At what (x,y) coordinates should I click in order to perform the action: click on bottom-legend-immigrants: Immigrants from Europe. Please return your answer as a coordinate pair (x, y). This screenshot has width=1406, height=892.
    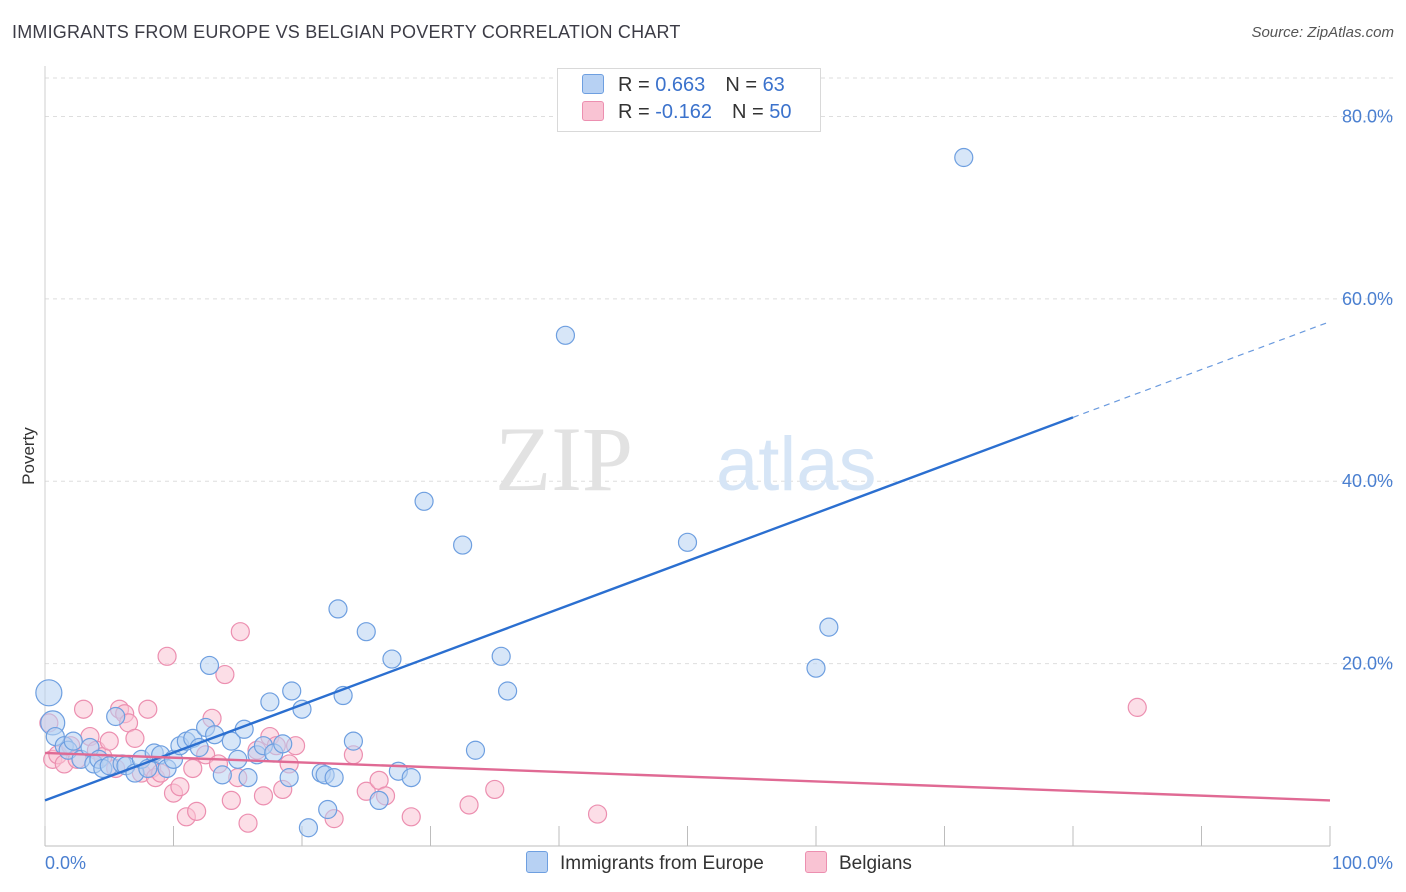
    Looking at the image, I should click on (645, 863).